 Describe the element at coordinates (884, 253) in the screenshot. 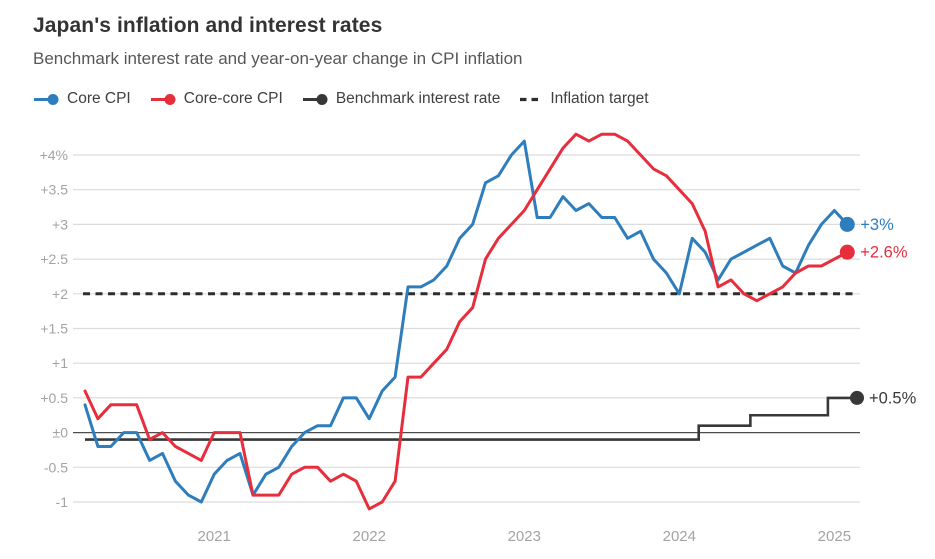

I see `core-core-cpi-end-label: +2.6%` at that location.